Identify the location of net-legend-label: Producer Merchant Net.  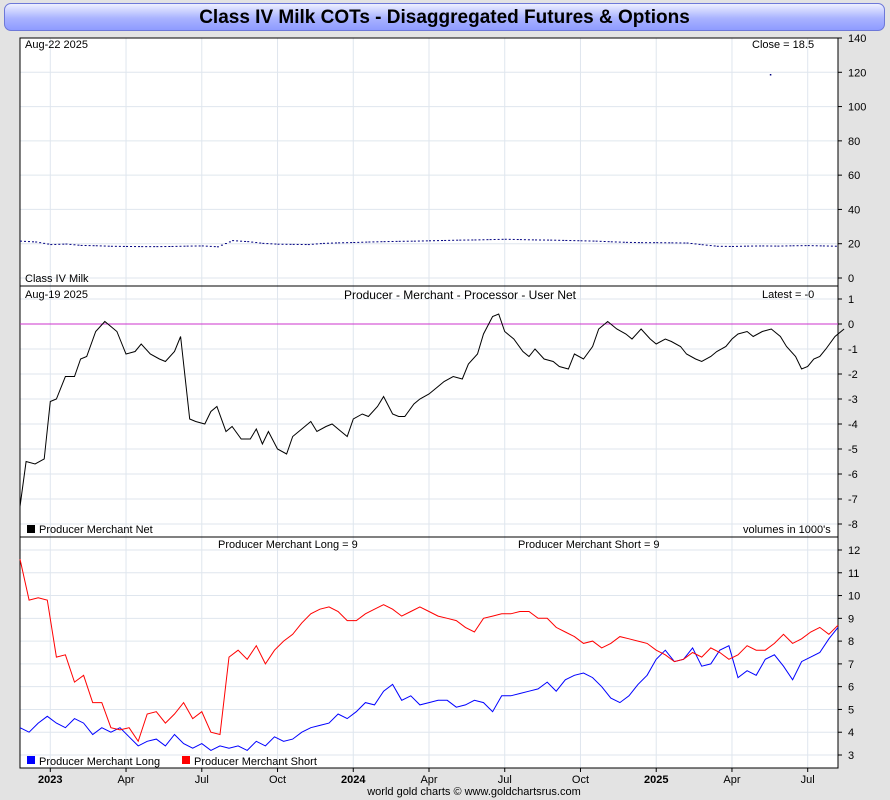
(96, 530).